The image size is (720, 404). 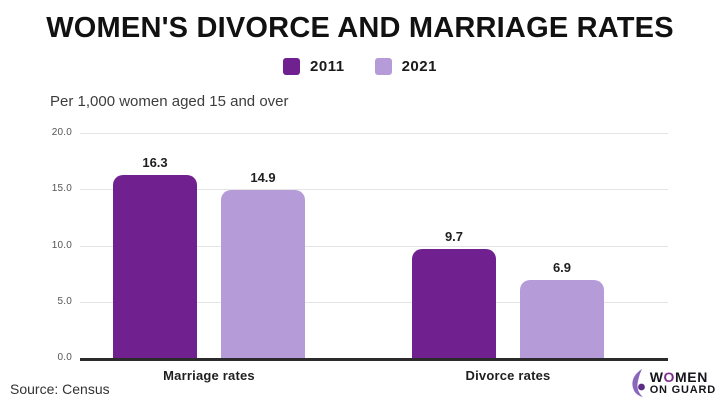 I want to click on bar-2011-divorce-rates, so click(x=454, y=303).